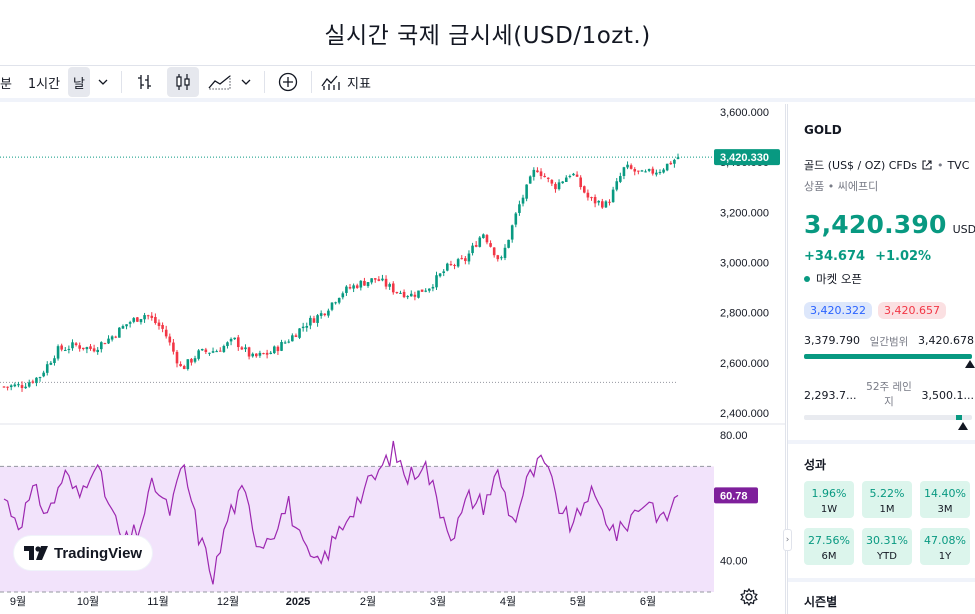 This screenshot has width=975, height=614. What do you see at coordinates (288, 82) in the screenshot?
I see `compare-button` at bounding box center [288, 82].